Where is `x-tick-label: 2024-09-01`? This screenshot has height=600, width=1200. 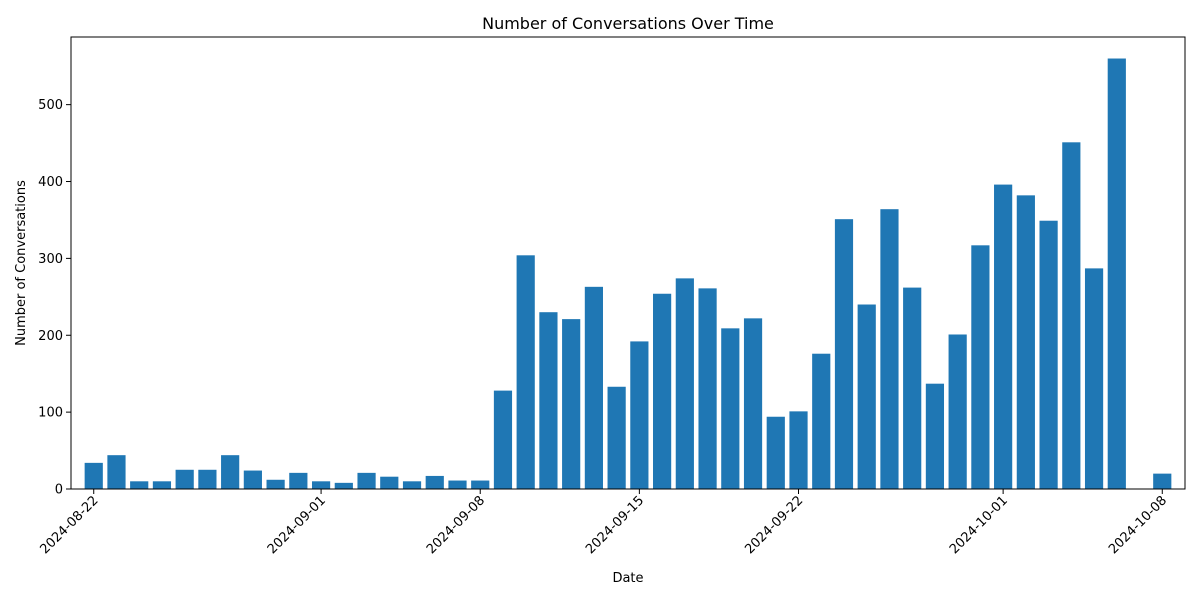 x-tick-label: 2024-09-01 is located at coordinates (297, 525).